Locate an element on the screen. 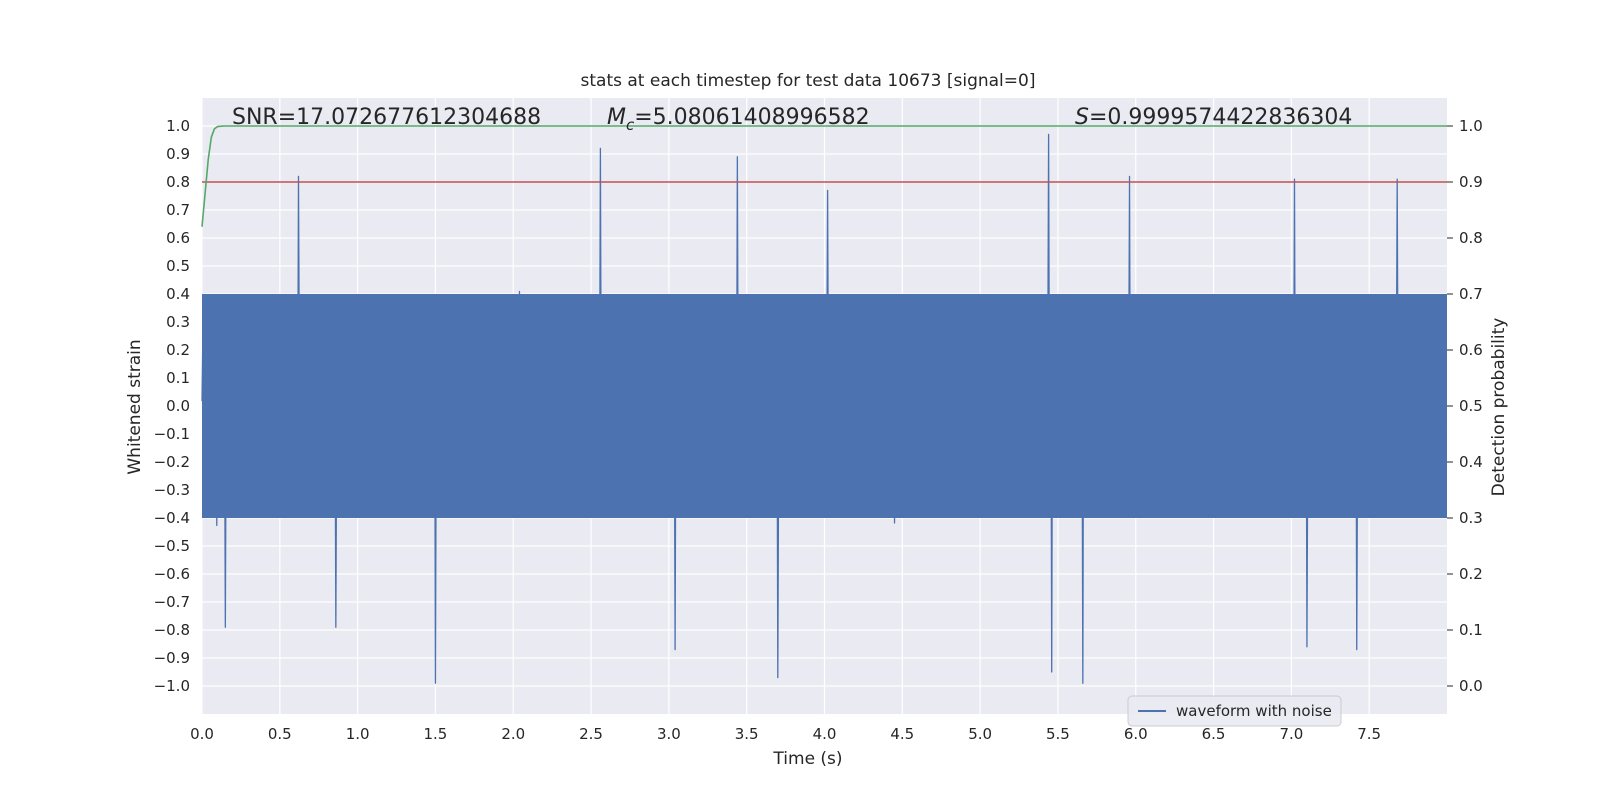  s-value: =0.9999574422836304 is located at coordinates (1220, 117).